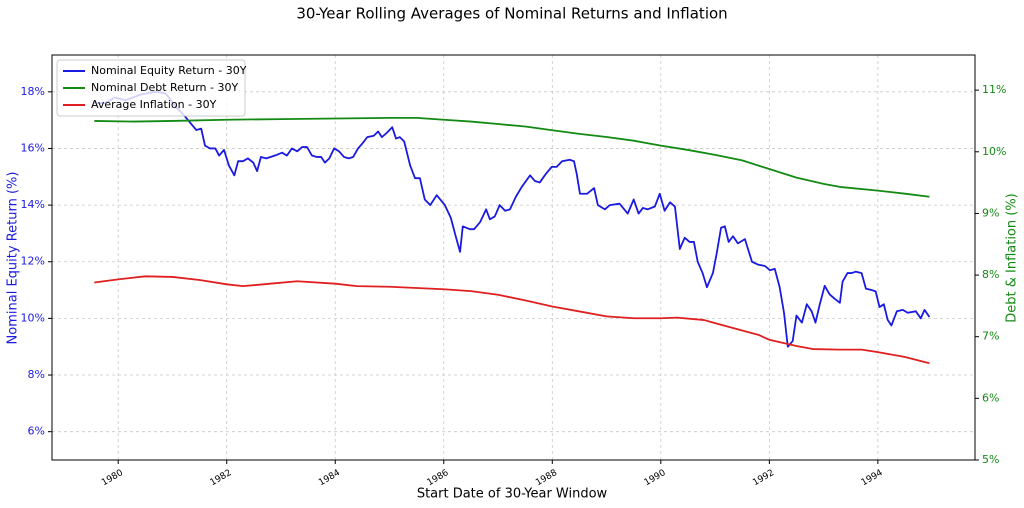 The image size is (1024, 508). What do you see at coordinates (169, 70) in the screenshot?
I see `legend-label: Nominal Equity Return - 30Y` at bounding box center [169, 70].